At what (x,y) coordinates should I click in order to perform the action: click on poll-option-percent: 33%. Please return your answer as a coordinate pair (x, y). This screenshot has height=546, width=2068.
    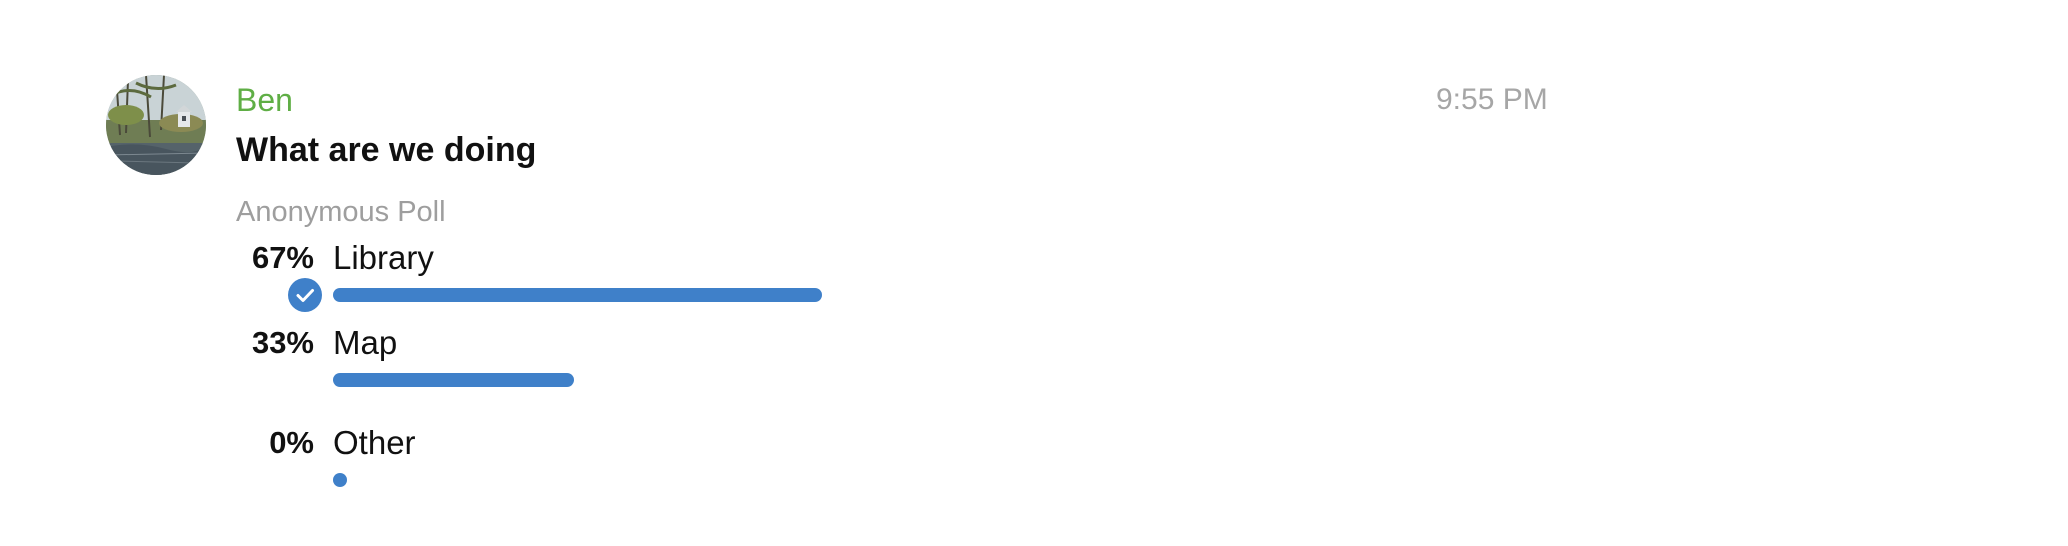
    Looking at the image, I should click on (282, 342).